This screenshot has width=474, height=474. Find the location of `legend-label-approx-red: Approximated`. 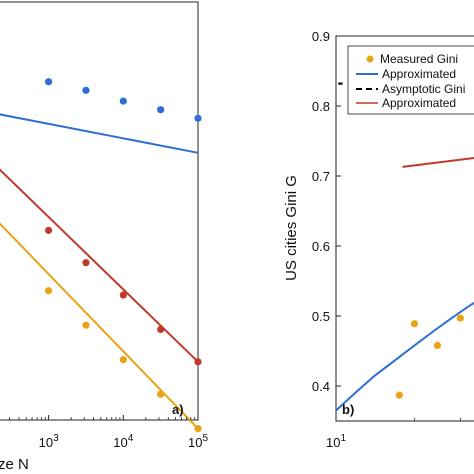

legend-label-approx-red: Approximated is located at coordinates (419, 103).